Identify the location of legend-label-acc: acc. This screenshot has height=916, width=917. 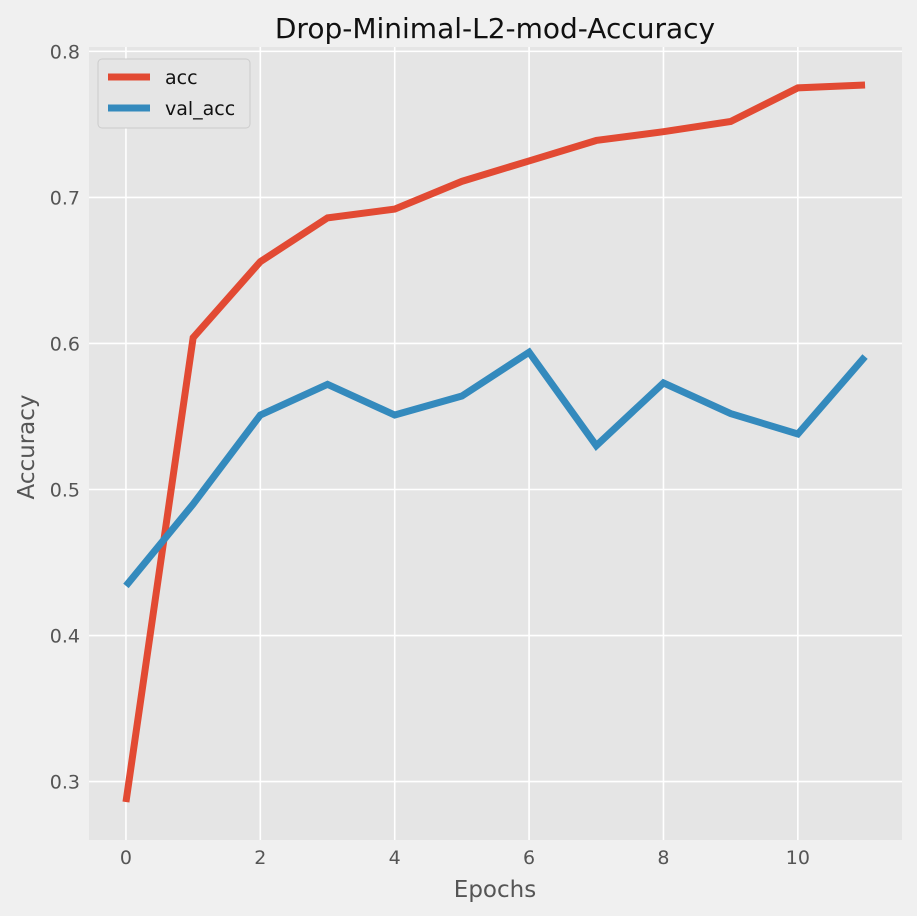
(181, 78).